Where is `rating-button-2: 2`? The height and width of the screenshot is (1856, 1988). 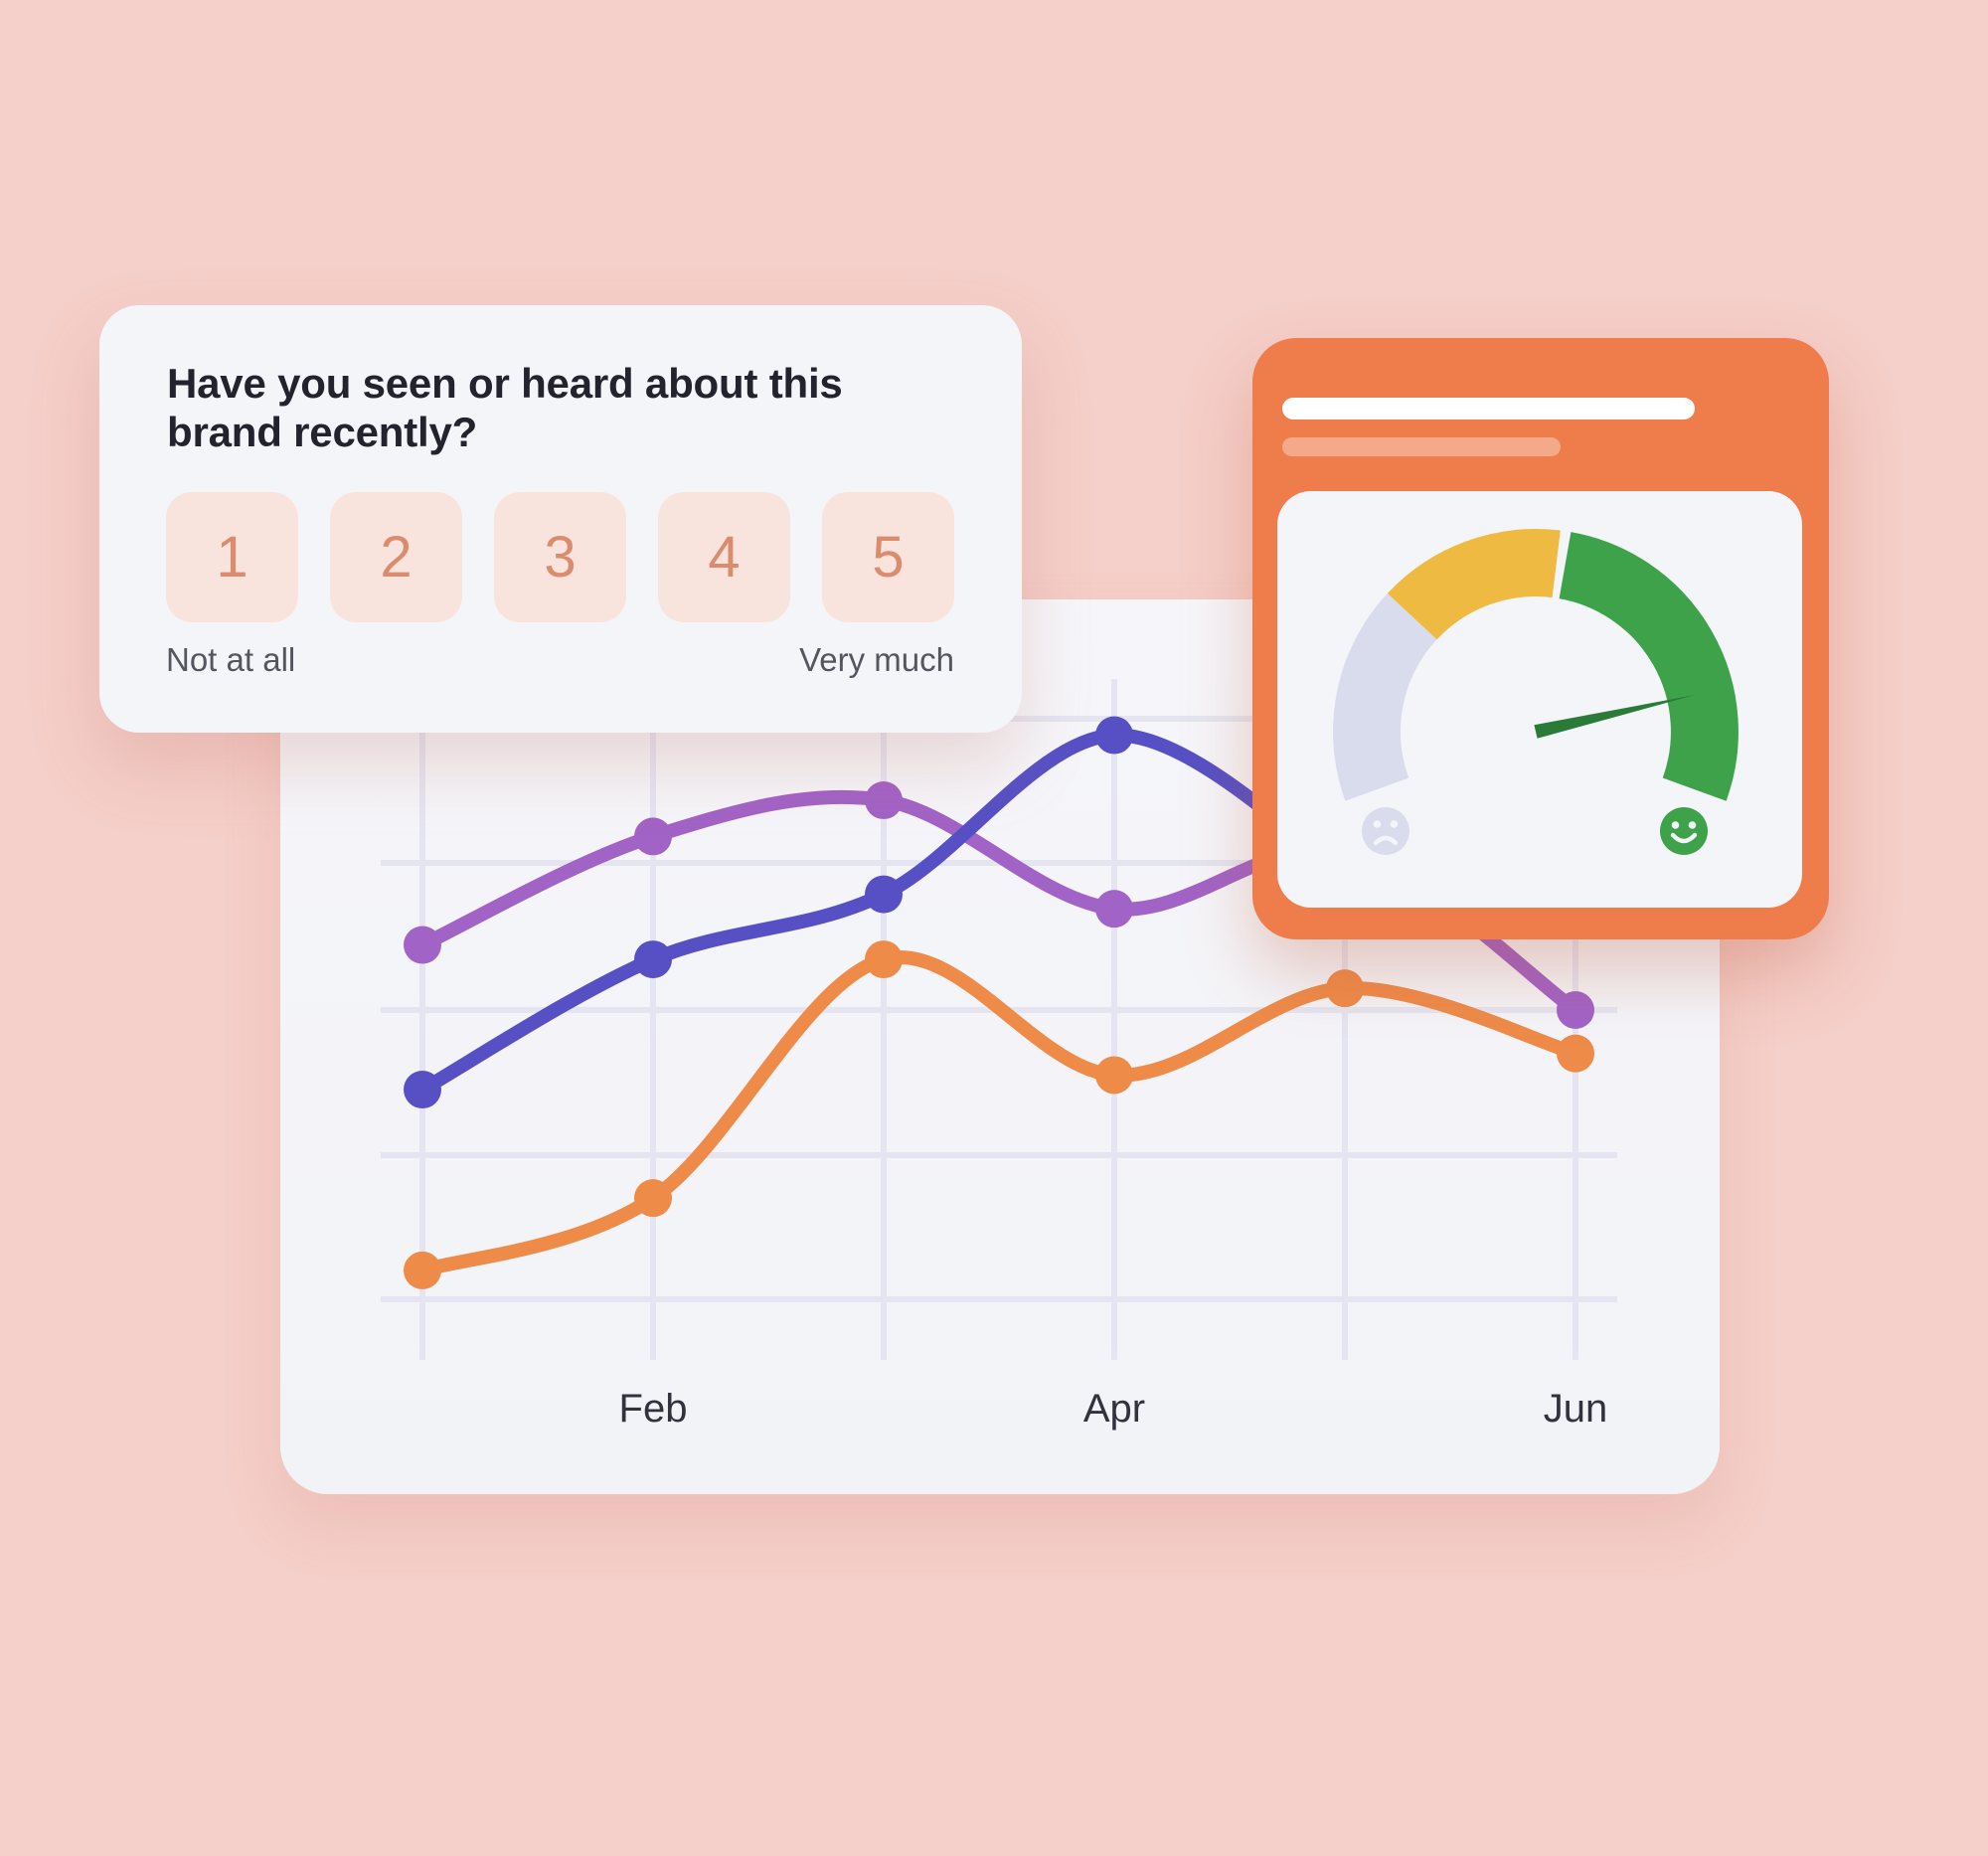 rating-button-2: 2 is located at coordinates (396, 557).